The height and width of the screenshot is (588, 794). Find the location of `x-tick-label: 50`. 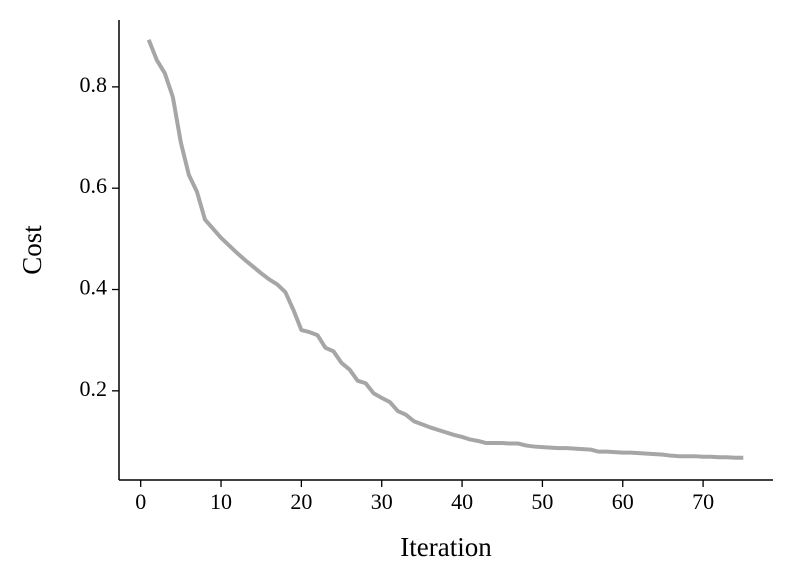

x-tick-label: 50 is located at coordinates (542, 501).